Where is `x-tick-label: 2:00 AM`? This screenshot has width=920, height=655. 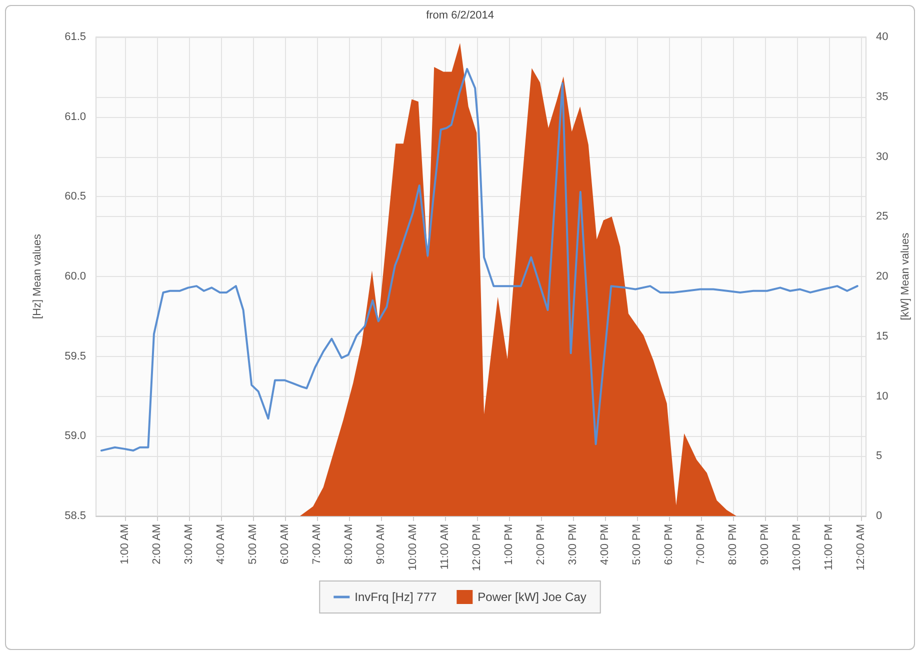
x-tick-label: 2:00 AM is located at coordinates (156, 544).